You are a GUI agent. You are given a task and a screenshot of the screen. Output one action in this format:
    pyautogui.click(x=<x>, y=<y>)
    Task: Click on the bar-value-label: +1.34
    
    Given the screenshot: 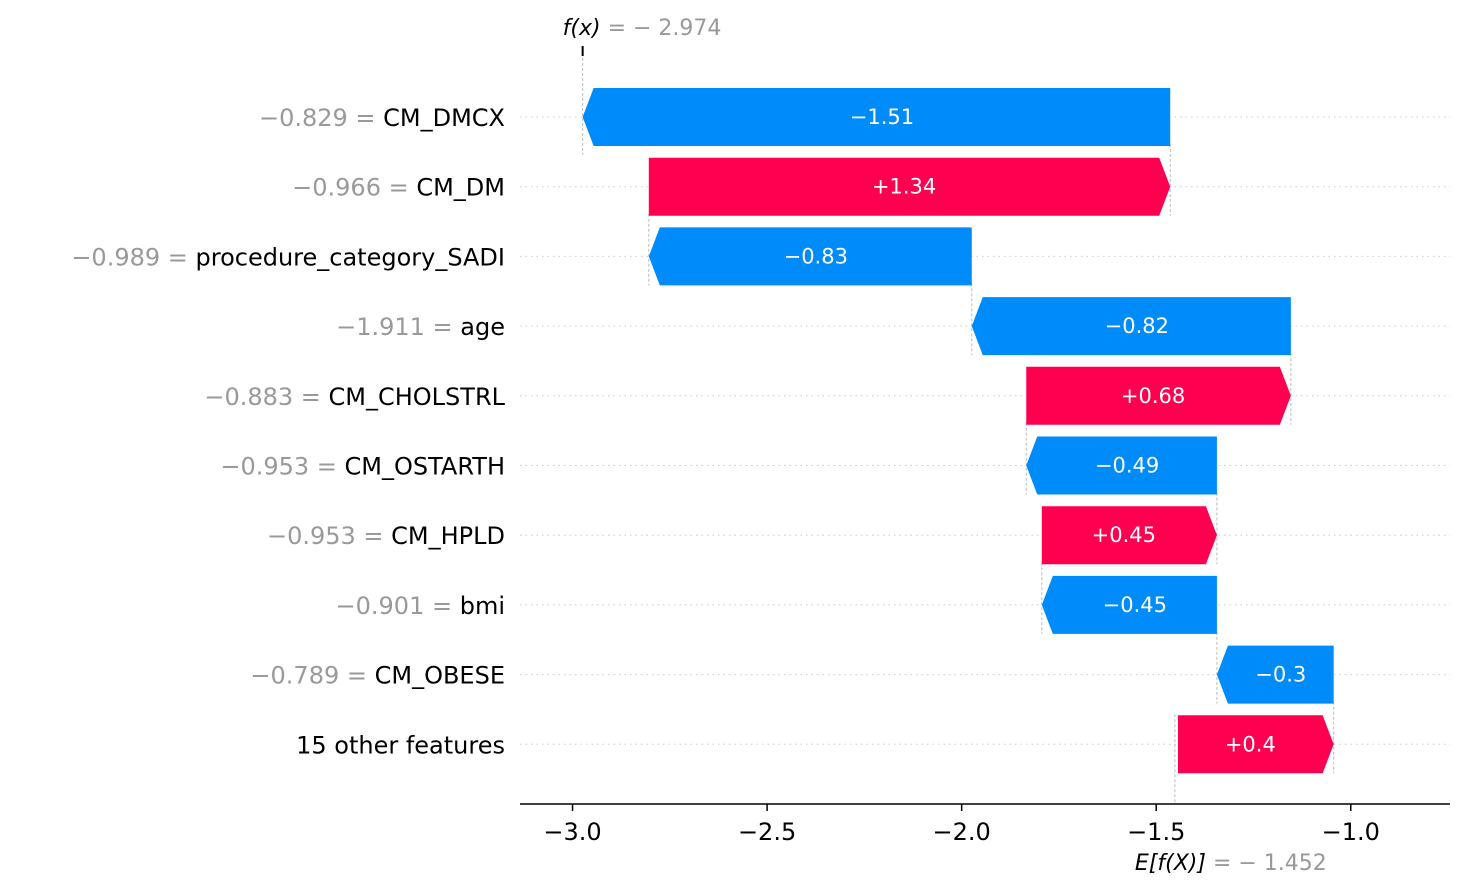 What is the action you would take?
    pyautogui.click(x=904, y=187)
    